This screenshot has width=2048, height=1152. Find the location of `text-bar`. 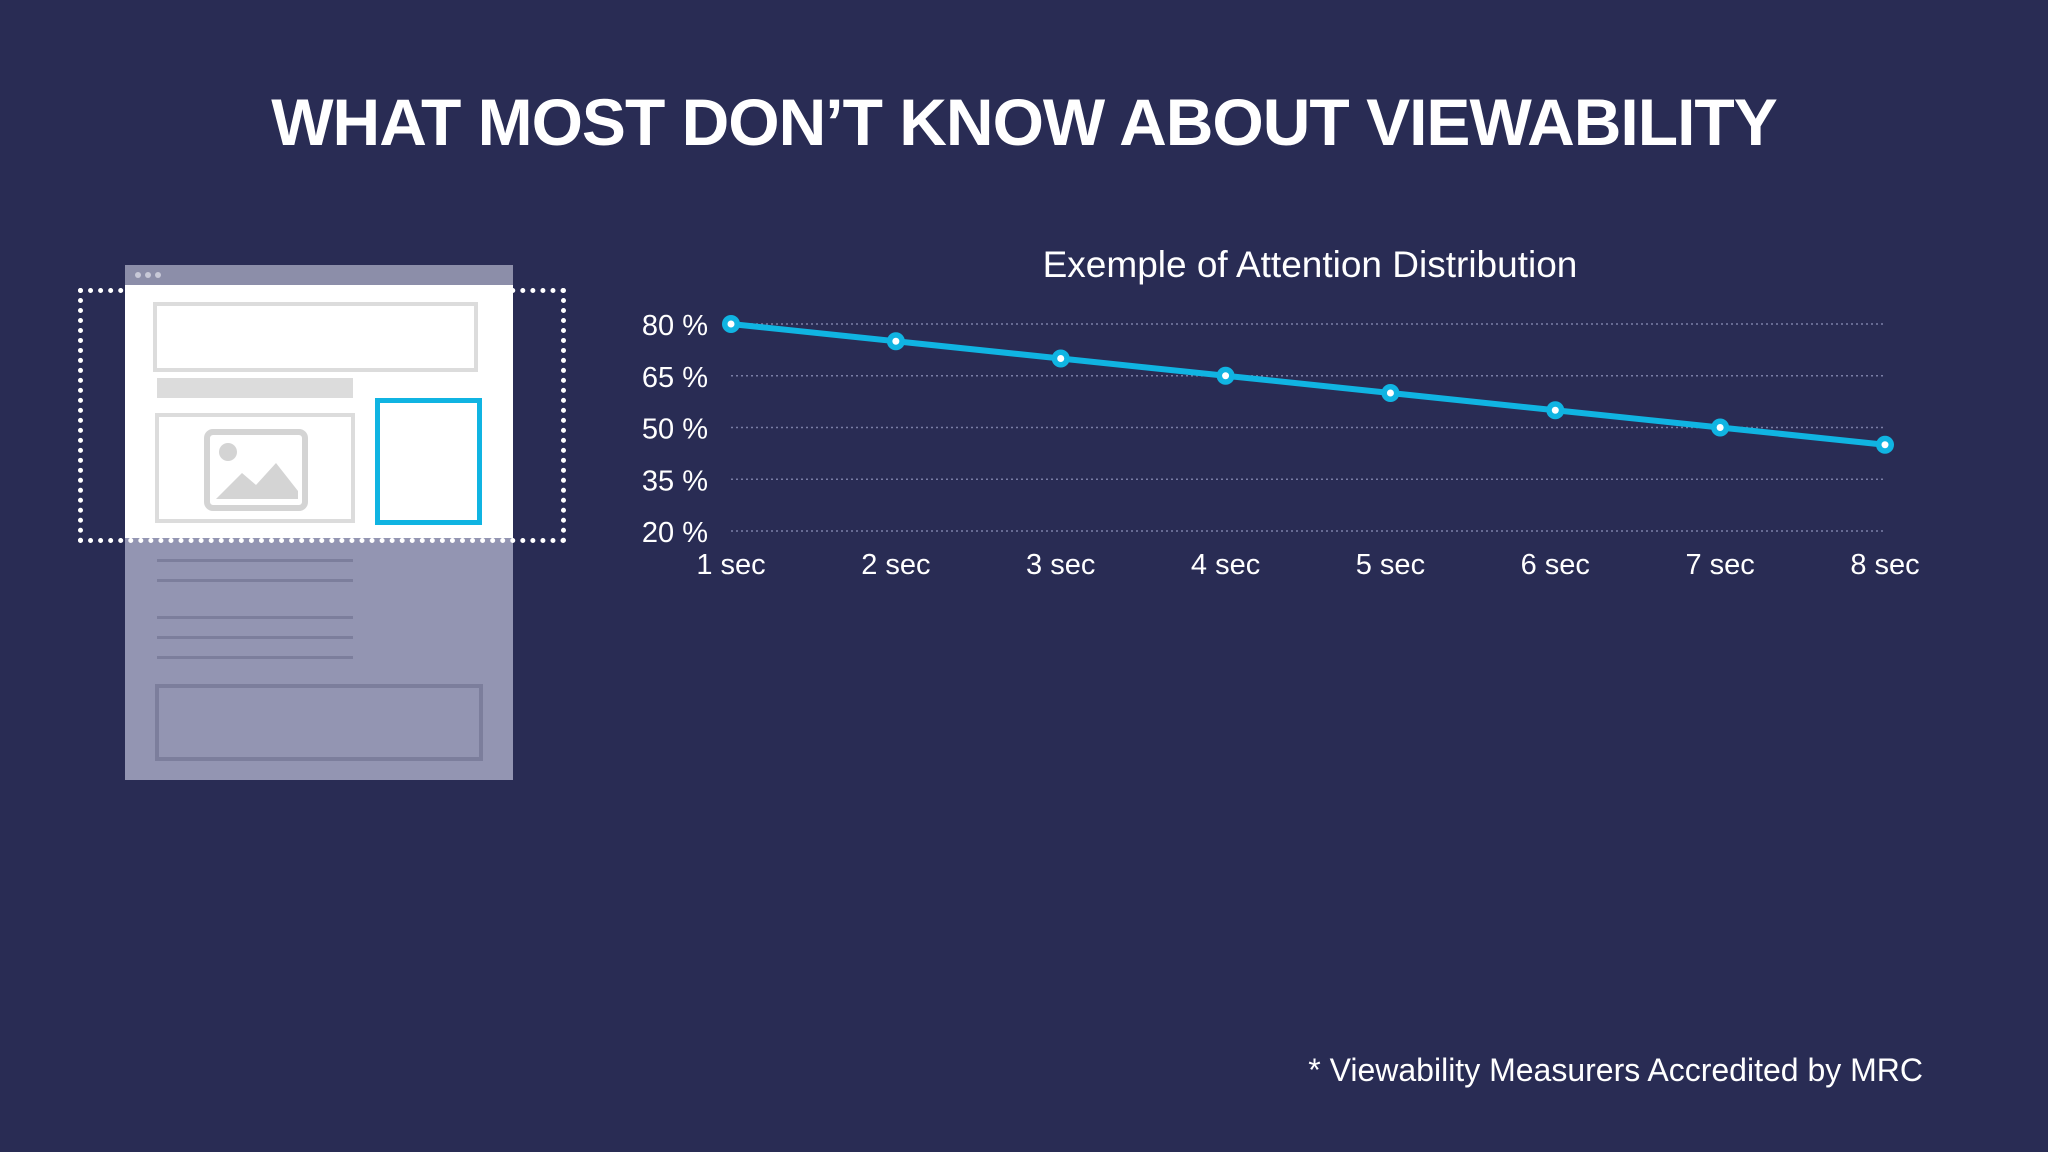

text-bar is located at coordinates (255, 388).